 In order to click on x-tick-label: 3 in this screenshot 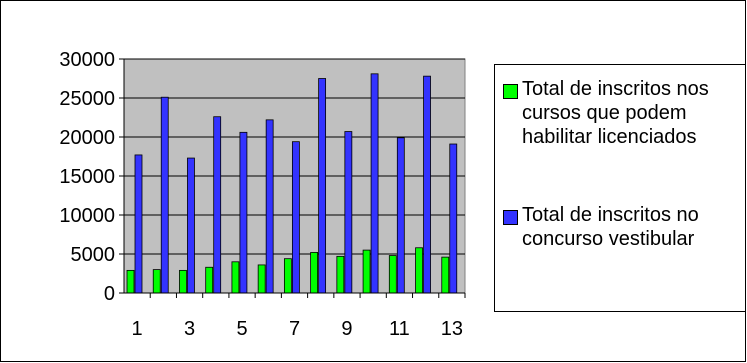, I will do `click(189, 329)`.